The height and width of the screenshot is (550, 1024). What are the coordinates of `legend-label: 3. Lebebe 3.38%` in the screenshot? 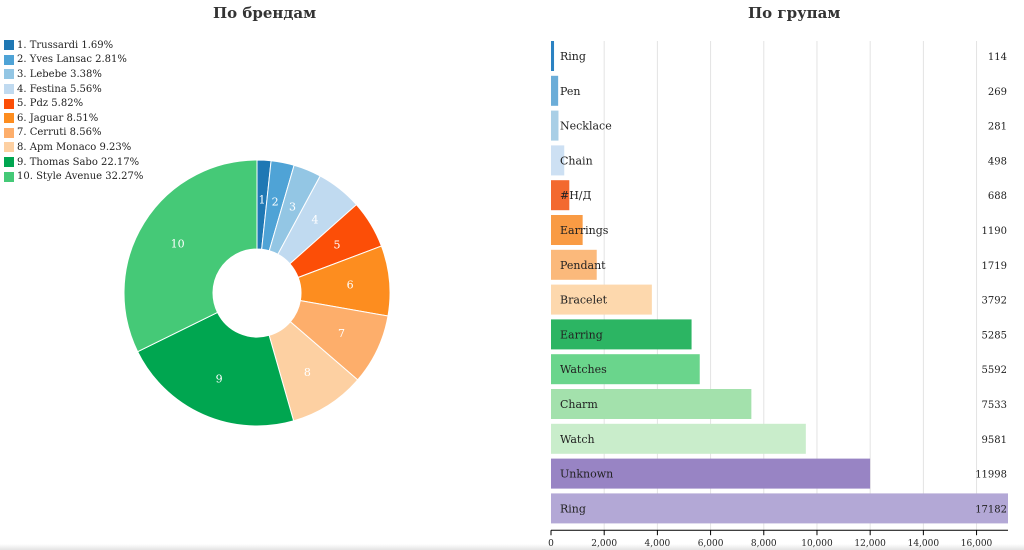 It's located at (59, 74).